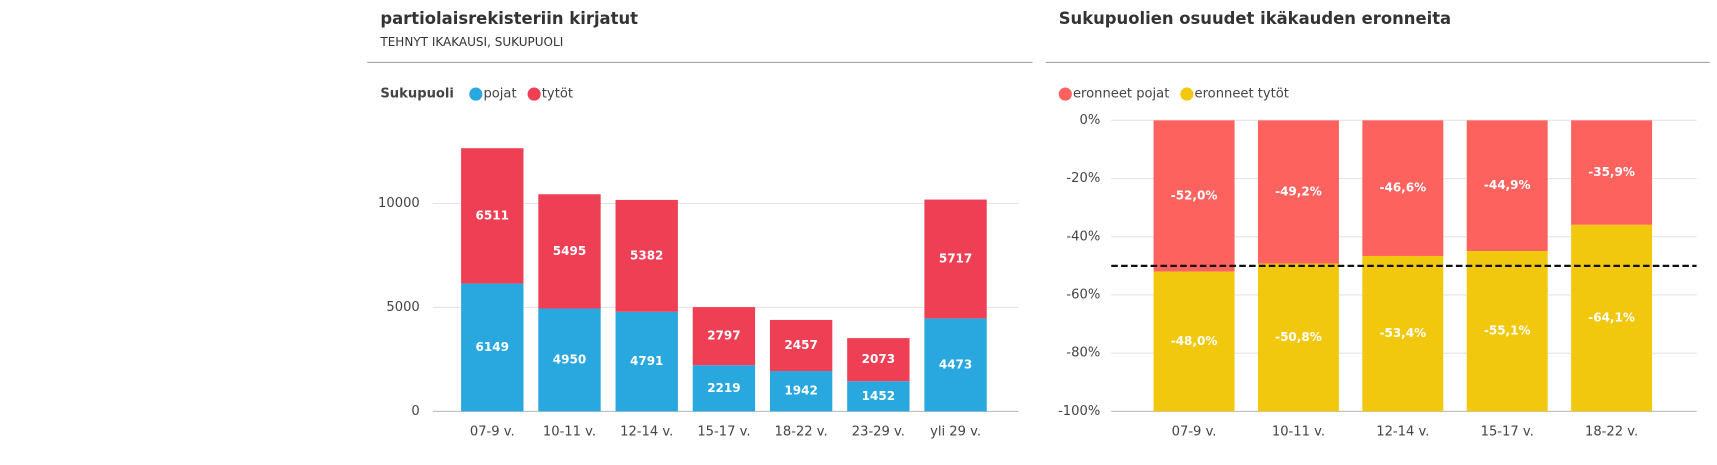 This screenshot has height=465, width=1717. What do you see at coordinates (1079, 411) in the screenshot?
I see `y-tick-label: -100%` at bounding box center [1079, 411].